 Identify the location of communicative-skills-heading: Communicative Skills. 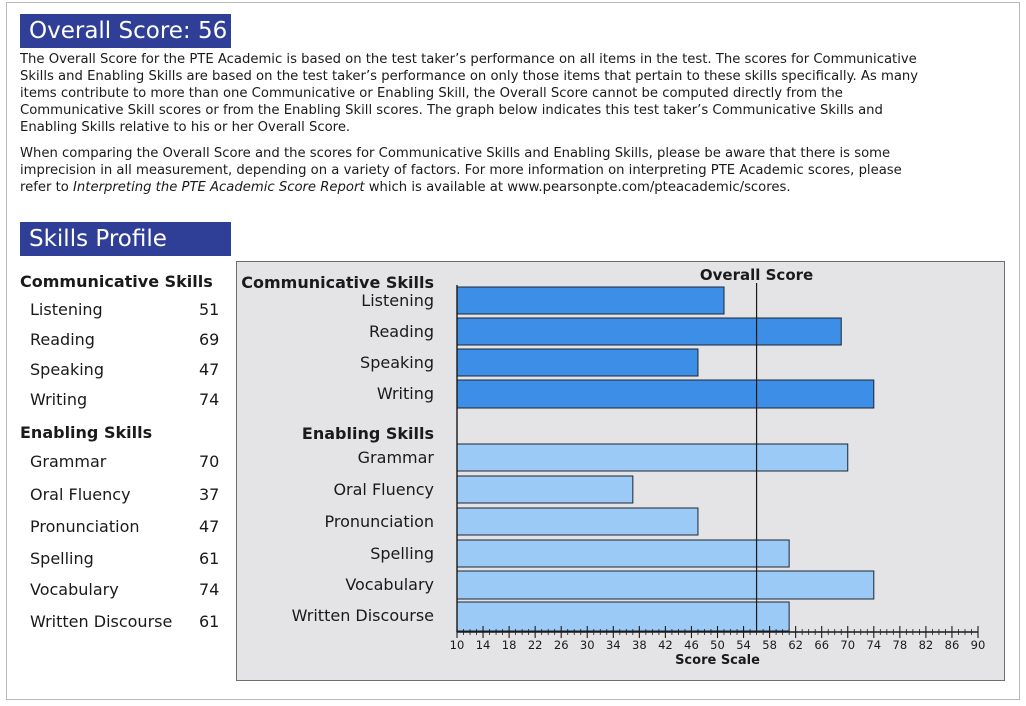
(116, 281).